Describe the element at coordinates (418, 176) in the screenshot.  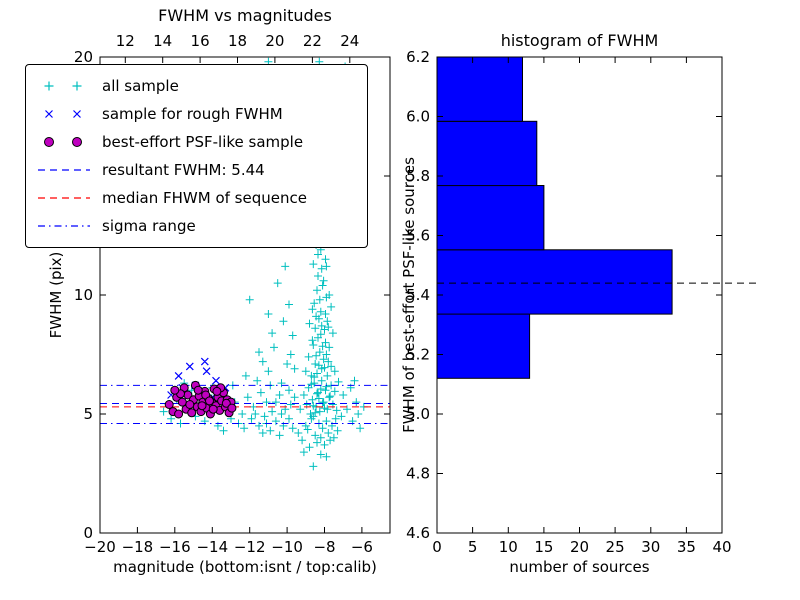
I see `y-tick-label: 5.8` at that location.